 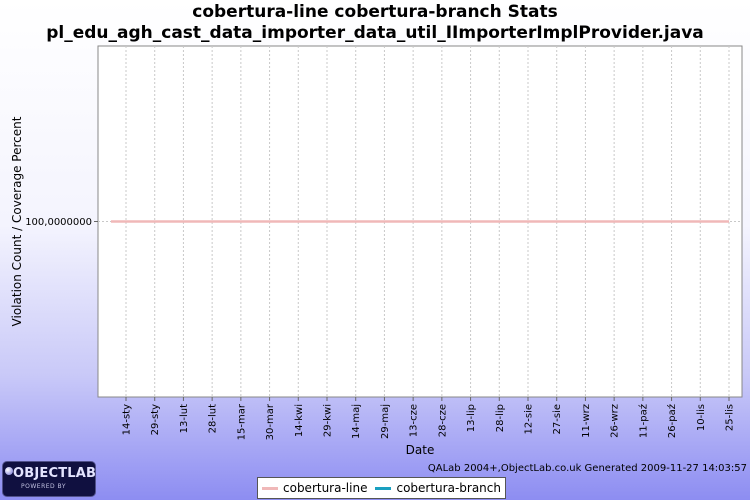 I want to click on x-tick-label: 13-cze, so click(x=414, y=420).